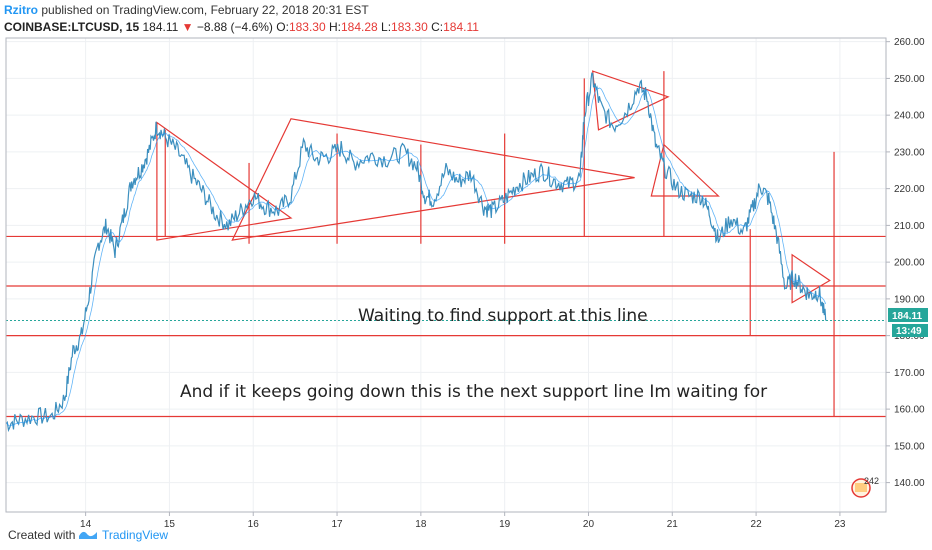  I want to click on countdown-badge-text: 13:49, so click(909, 331).